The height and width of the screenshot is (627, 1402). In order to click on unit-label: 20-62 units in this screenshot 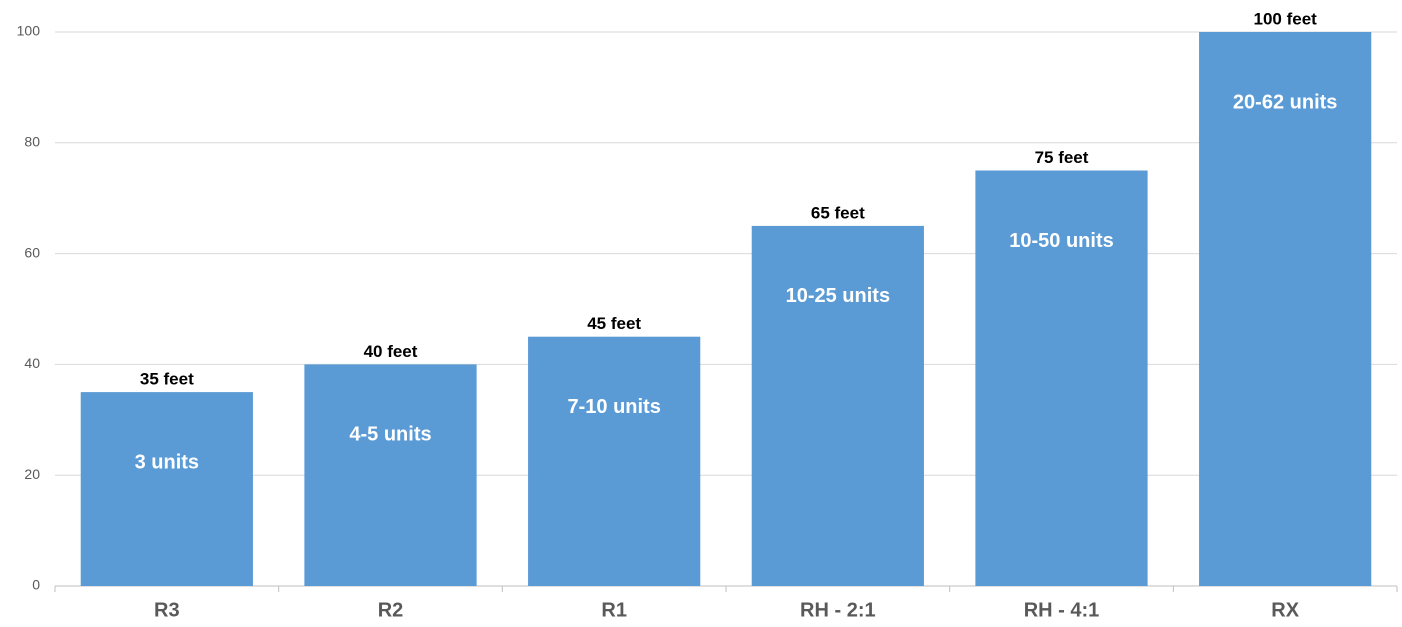, I will do `click(1285, 102)`.